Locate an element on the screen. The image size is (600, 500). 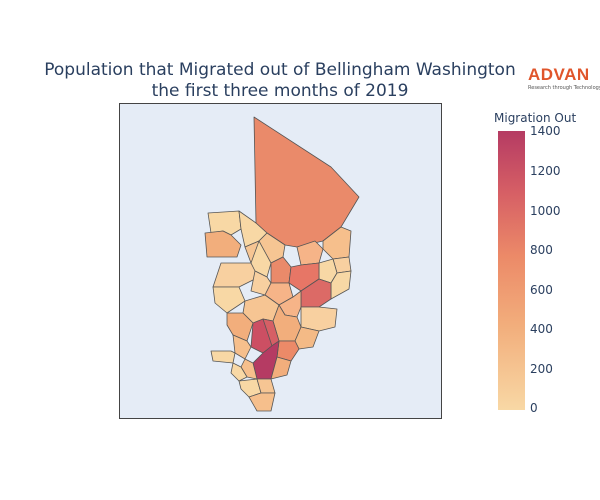
legend-title: Migration Out is located at coordinates (535, 118).